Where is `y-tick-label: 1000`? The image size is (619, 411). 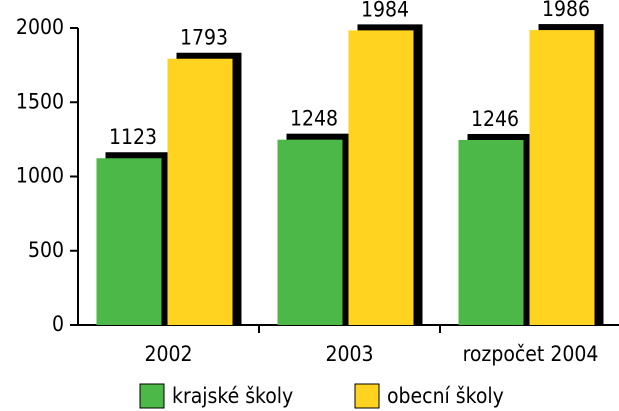
y-tick-label: 1000 is located at coordinates (40, 176).